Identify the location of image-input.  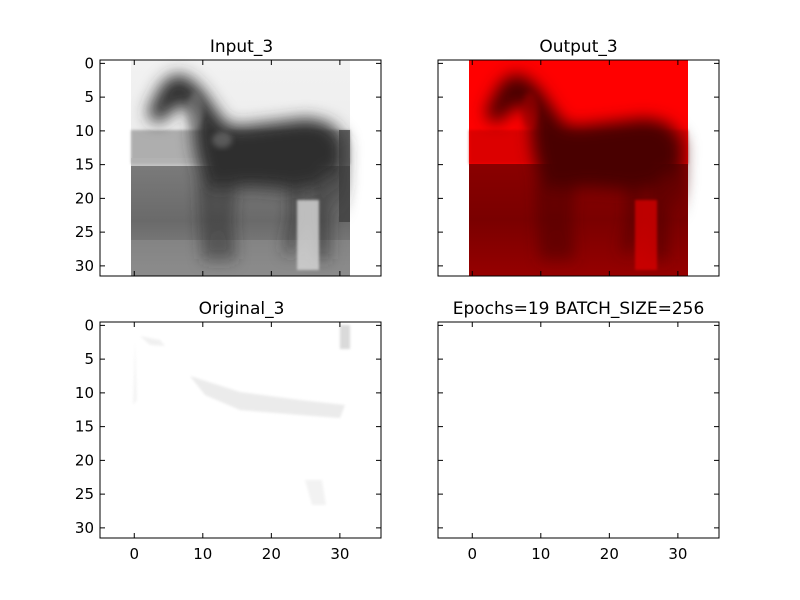
(240, 168).